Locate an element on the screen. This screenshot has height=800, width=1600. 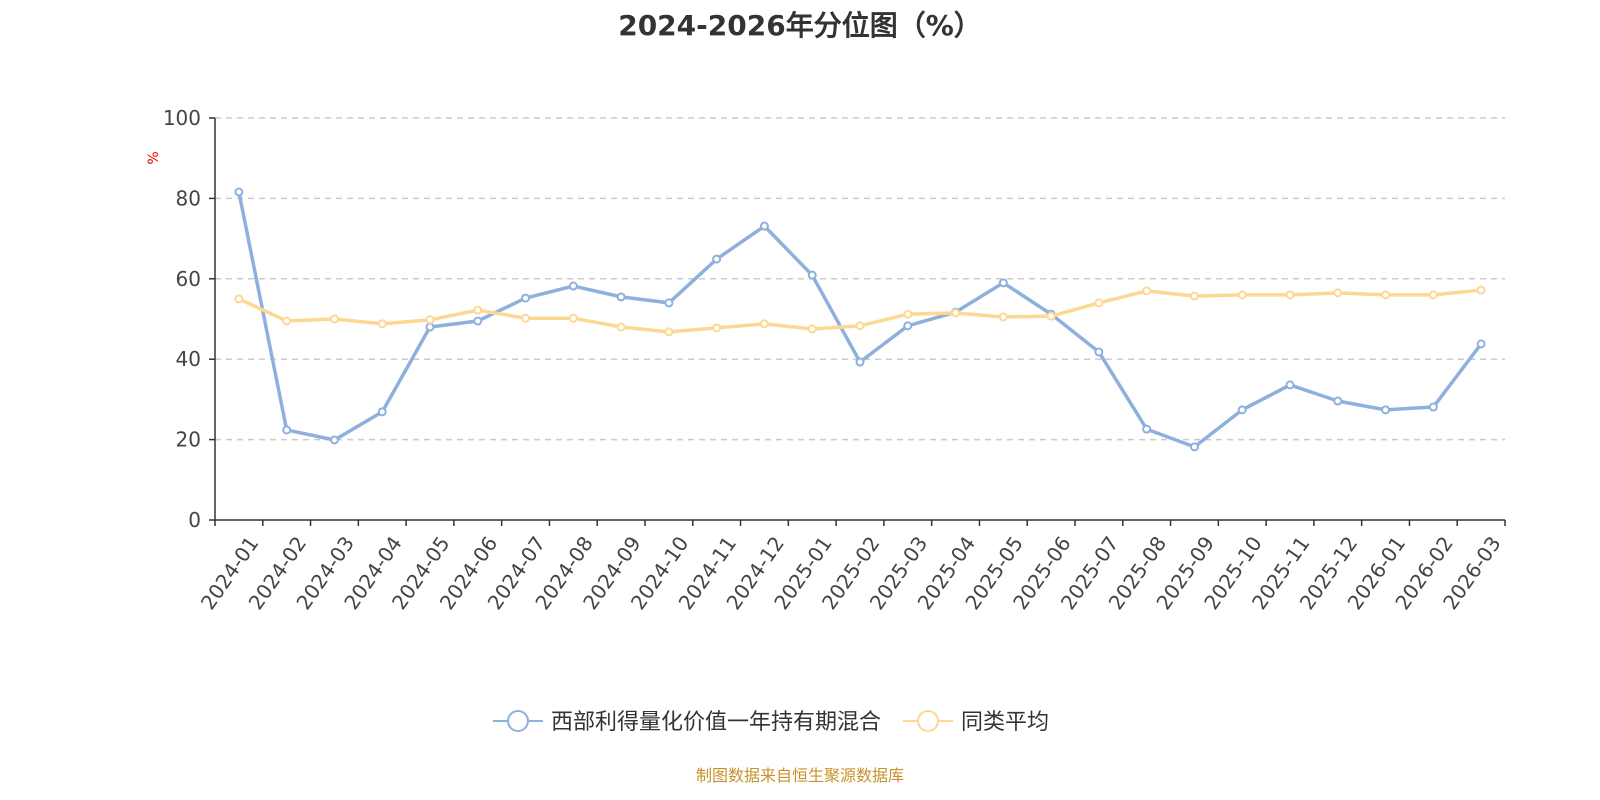
y-tick-label: 100 is located at coordinates (182, 118).